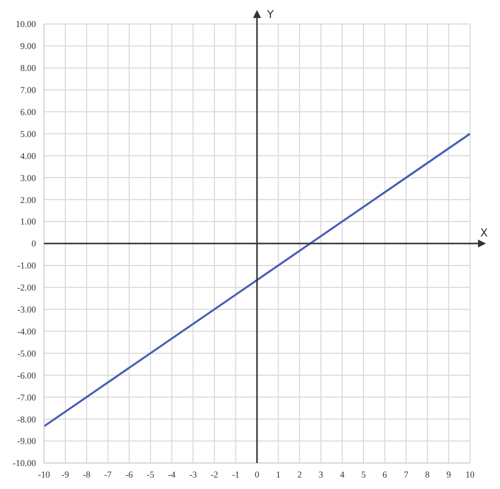 The width and height of the screenshot is (500, 489). Describe the element at coordinates (28, 90) in the screenshot. I see `y-tick-label: 7.00` at that location.